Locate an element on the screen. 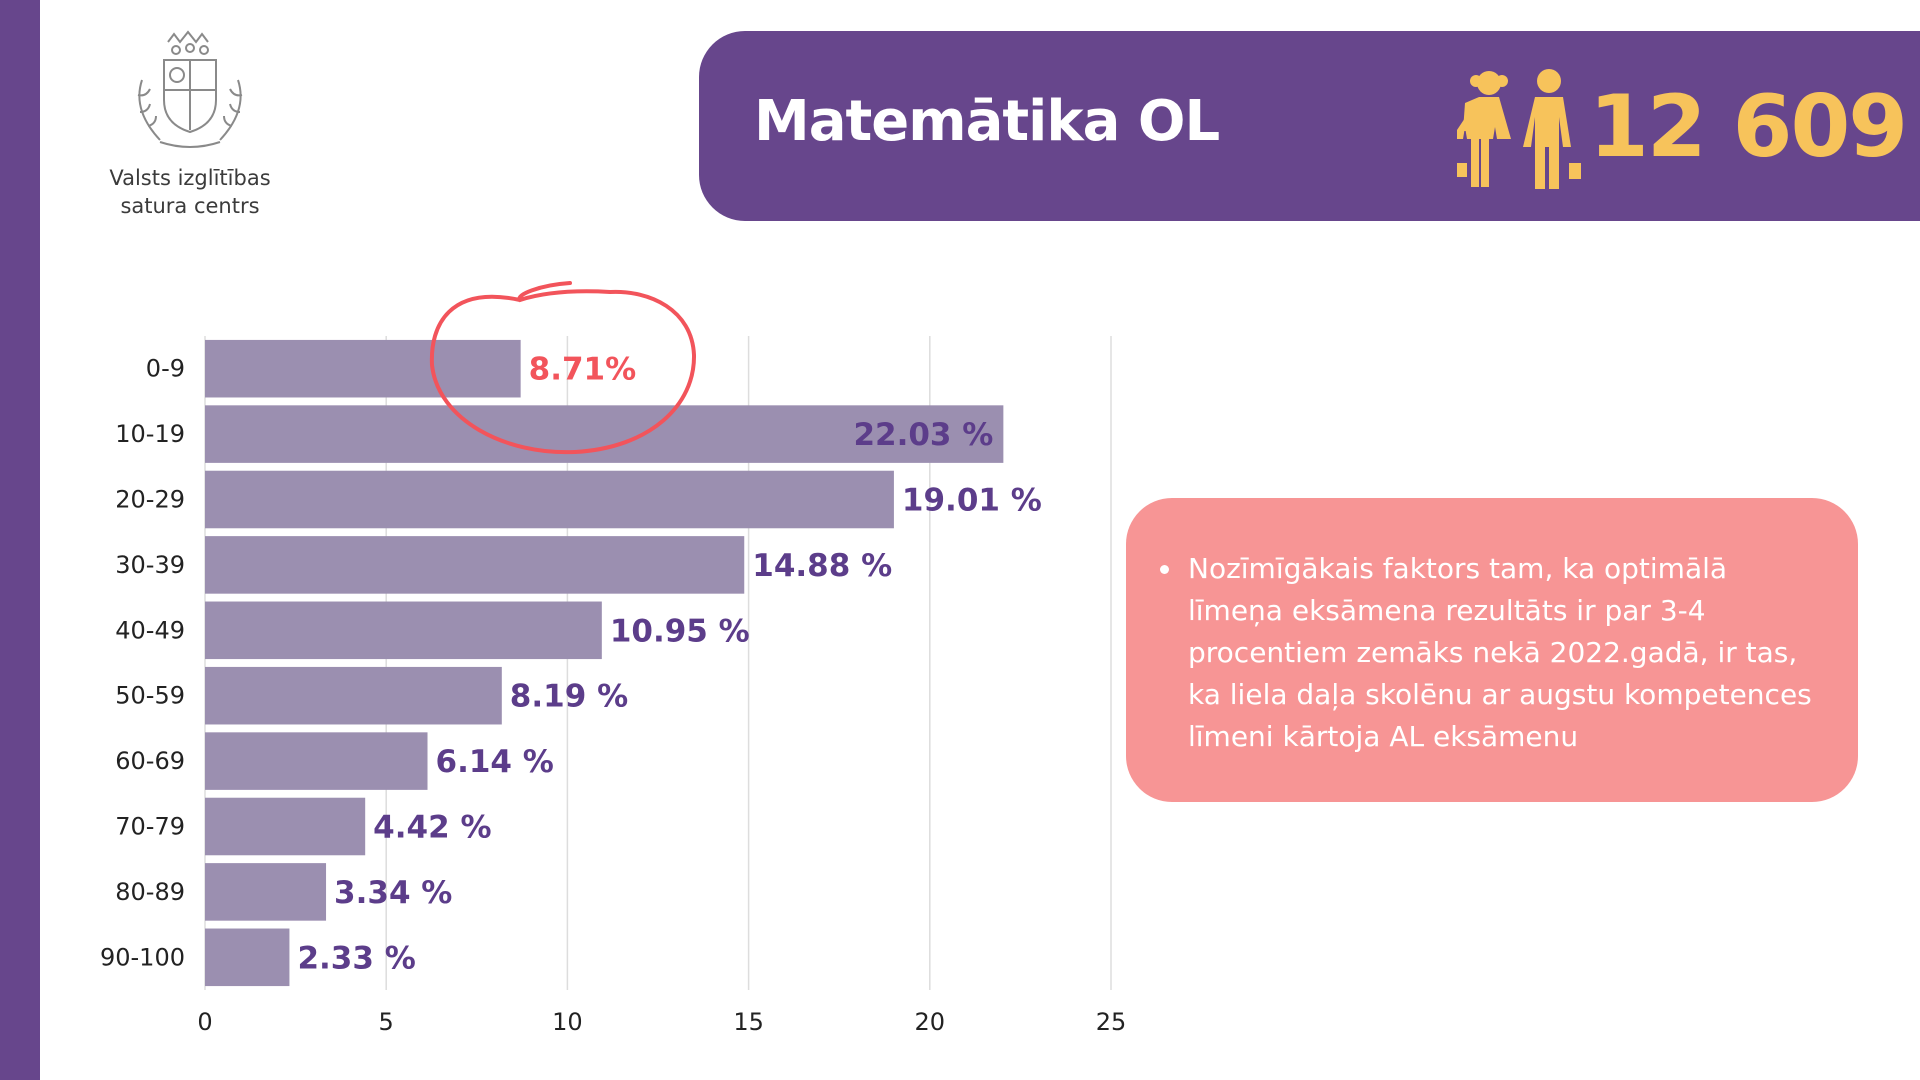 The height and width of the screenshot is (1080, 1920). x-tick-label: 15 is located at coordinates (748, 1022).